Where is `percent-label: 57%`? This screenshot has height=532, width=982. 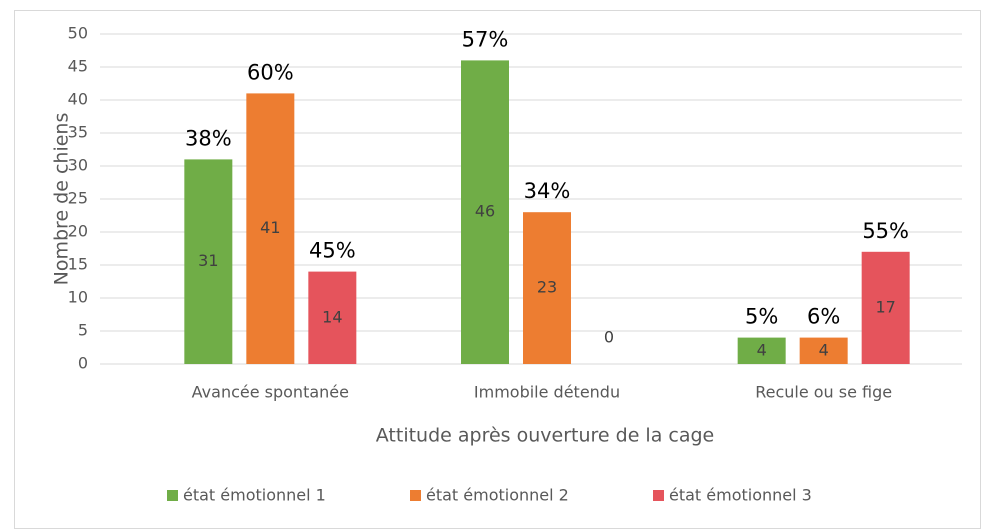
percent-label: 57% is located at coordinates (485, 39).